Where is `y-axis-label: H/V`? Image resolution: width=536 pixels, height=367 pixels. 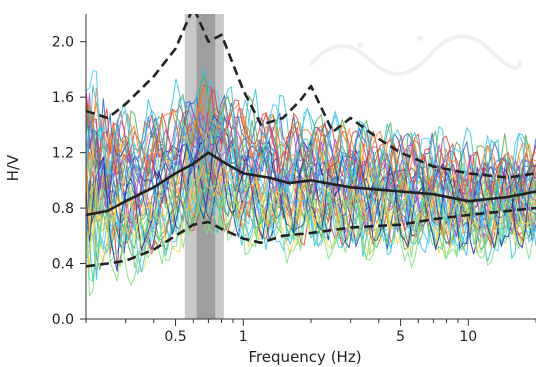 y-axis-label: H/V is located at coordinates (13, 167).